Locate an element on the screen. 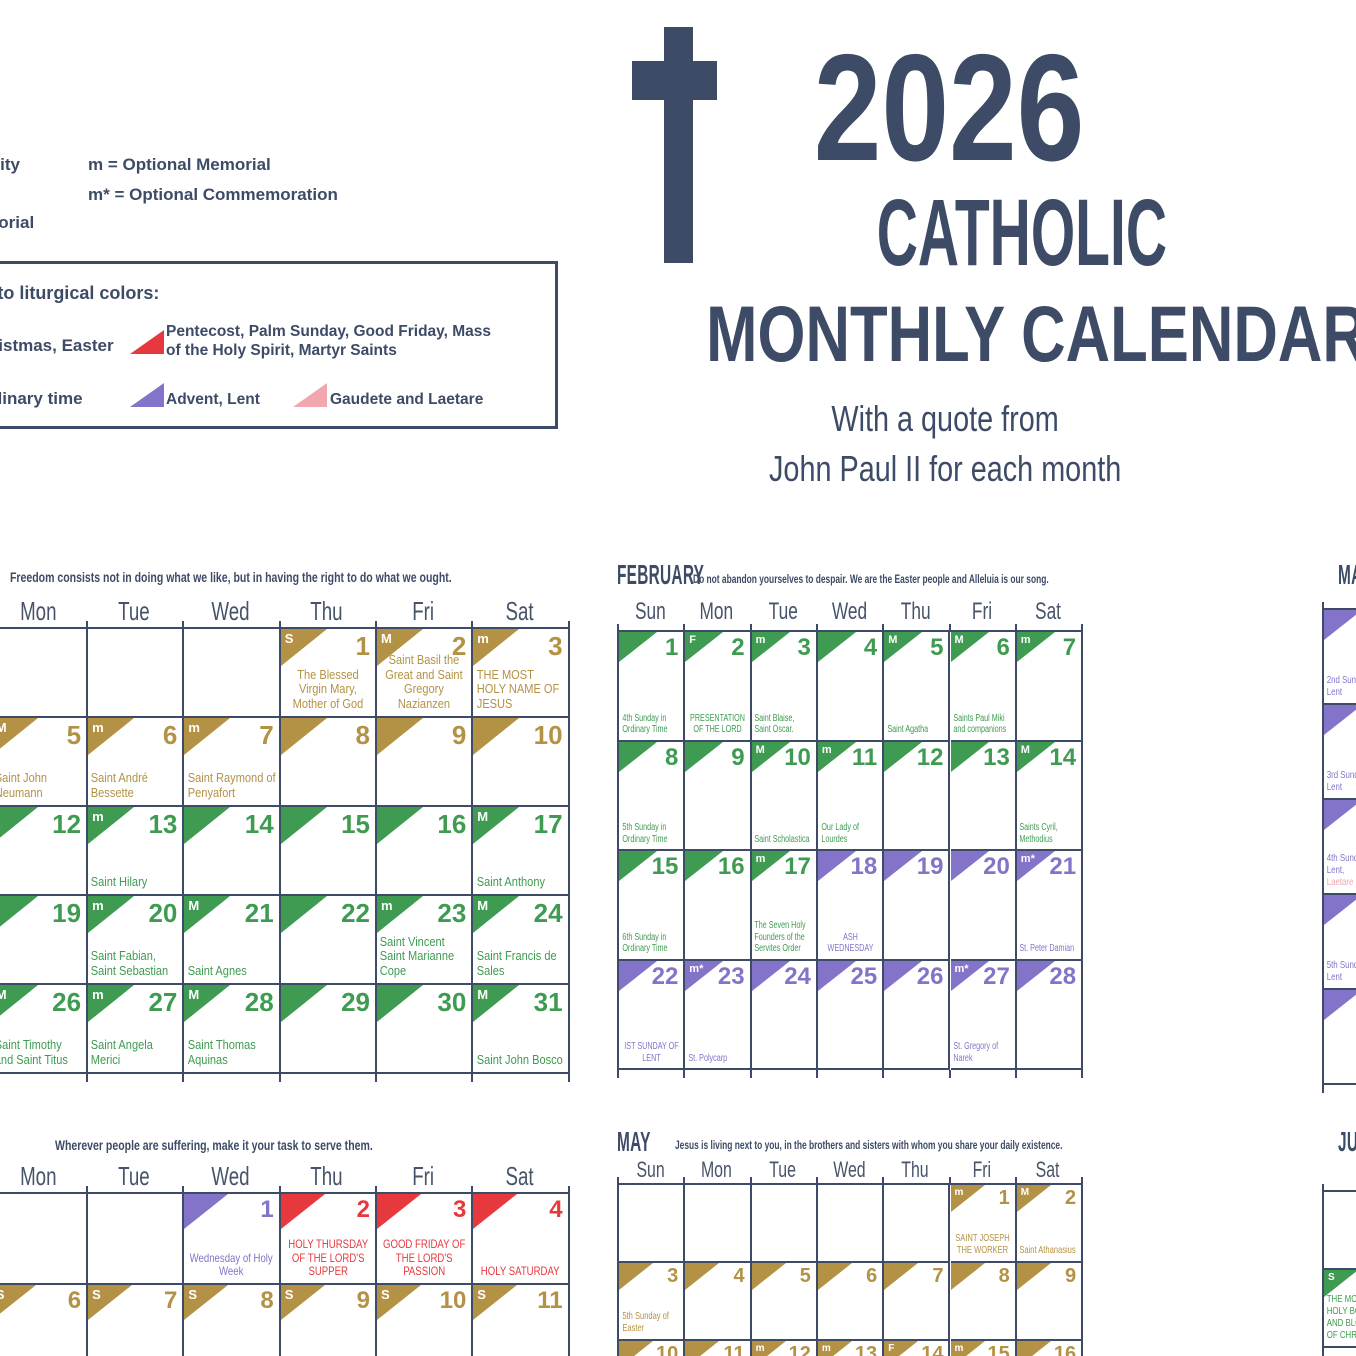  day-number: 5 is located at coordinates (805, 1276).